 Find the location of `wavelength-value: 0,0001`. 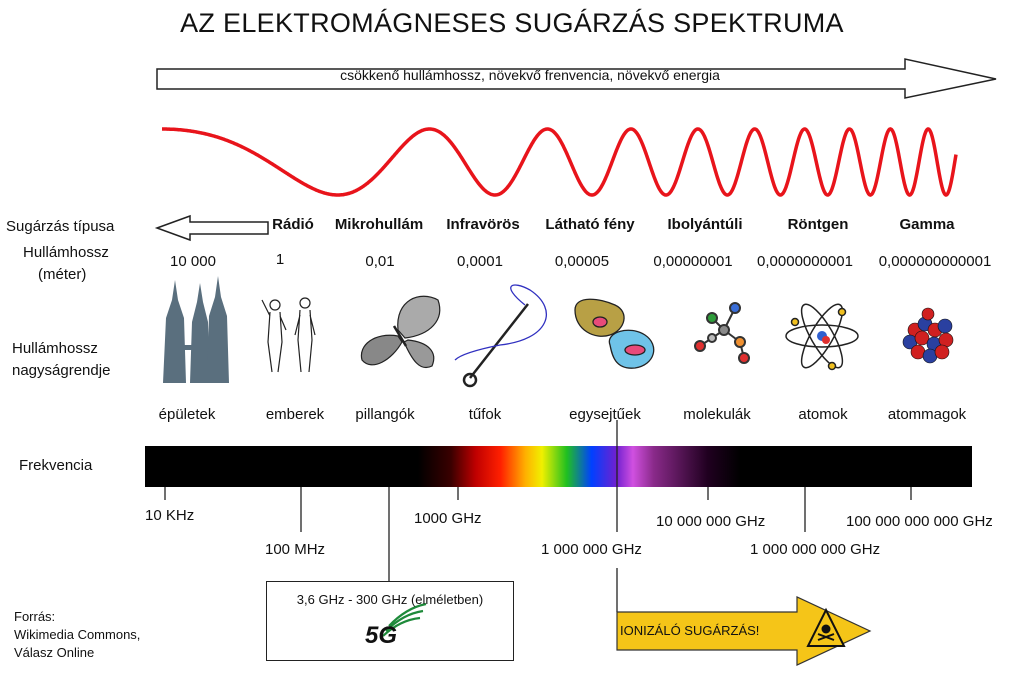

wavelength-value: 0,0001 is located at coordinates (480, 261).